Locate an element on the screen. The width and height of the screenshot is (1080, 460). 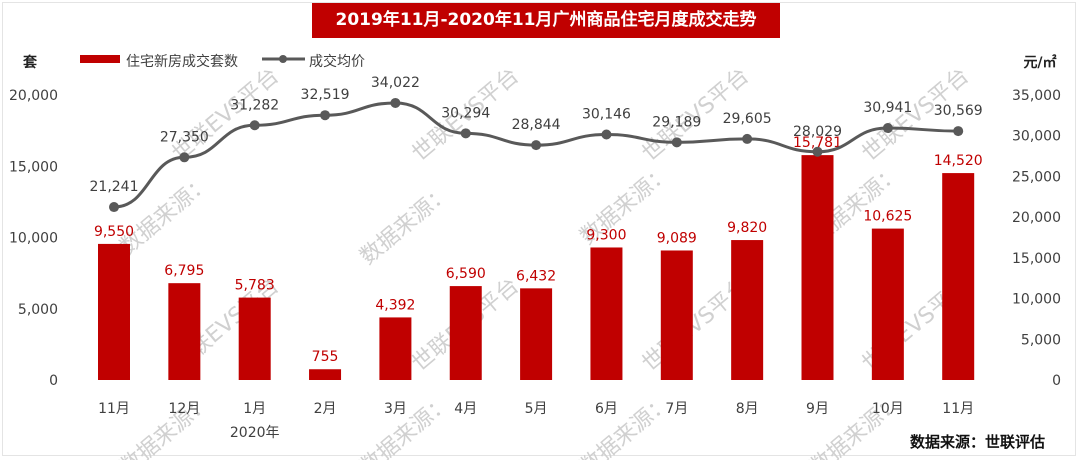
x-tick-label: 8月 is located at coordinates (747, 409).